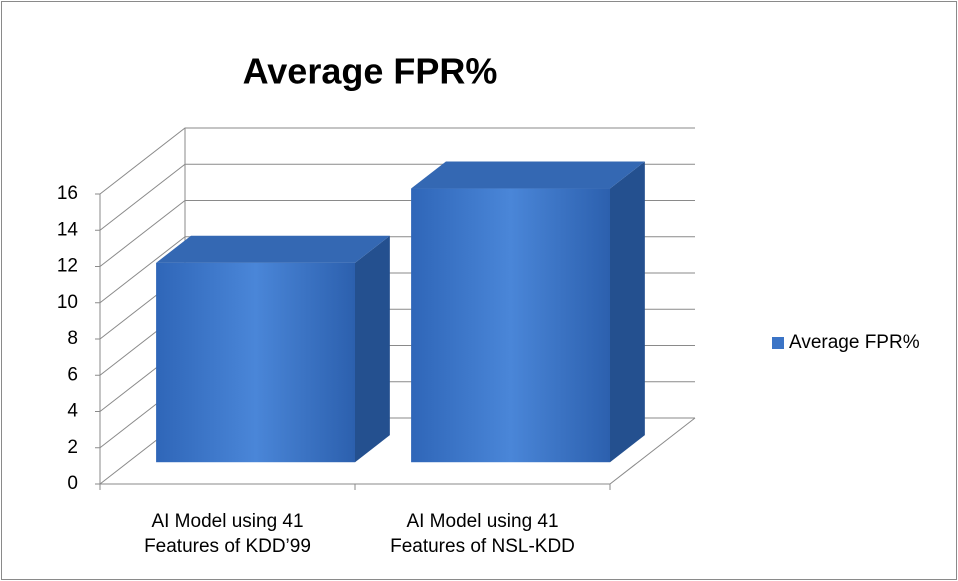  I want to click on chart-title: Average FPR%, so click(370, 71).